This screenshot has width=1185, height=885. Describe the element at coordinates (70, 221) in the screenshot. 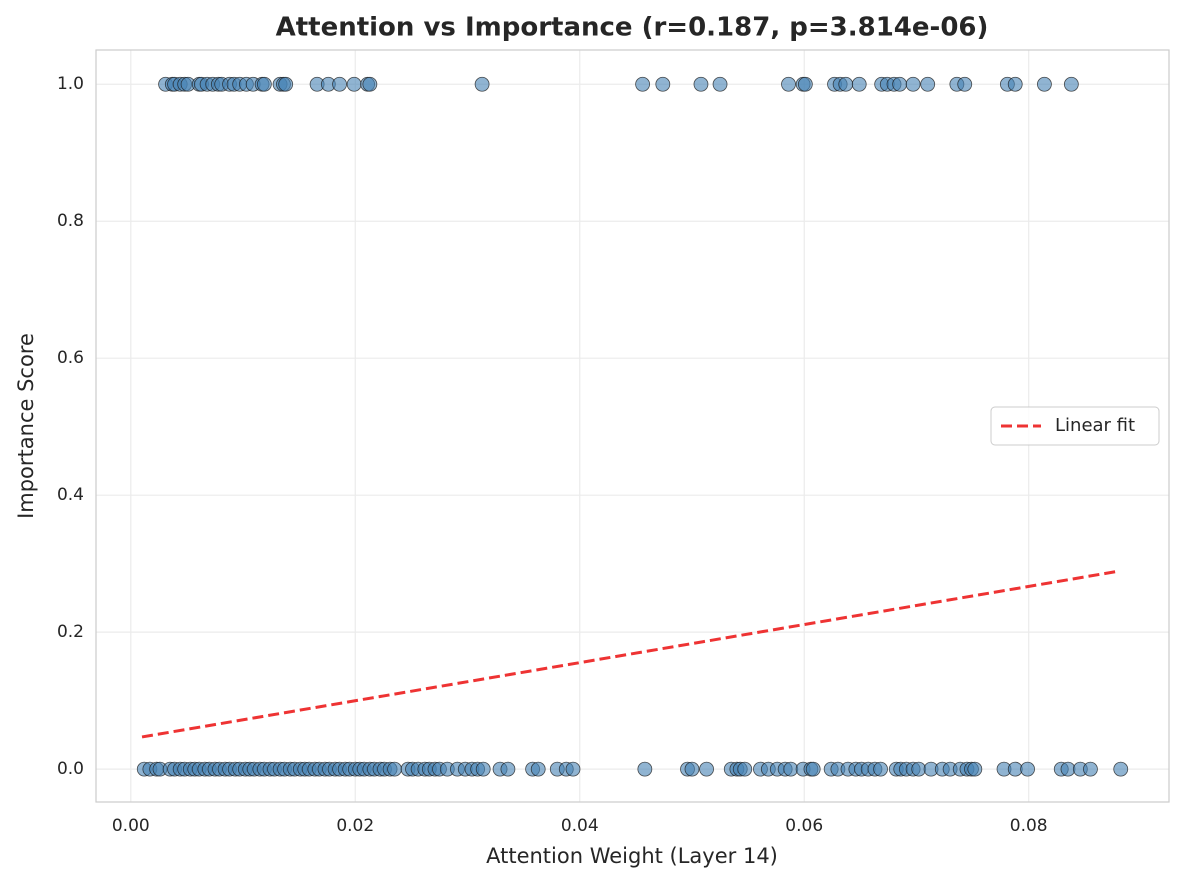

I see `y-tick-label: 0.8` at that location.